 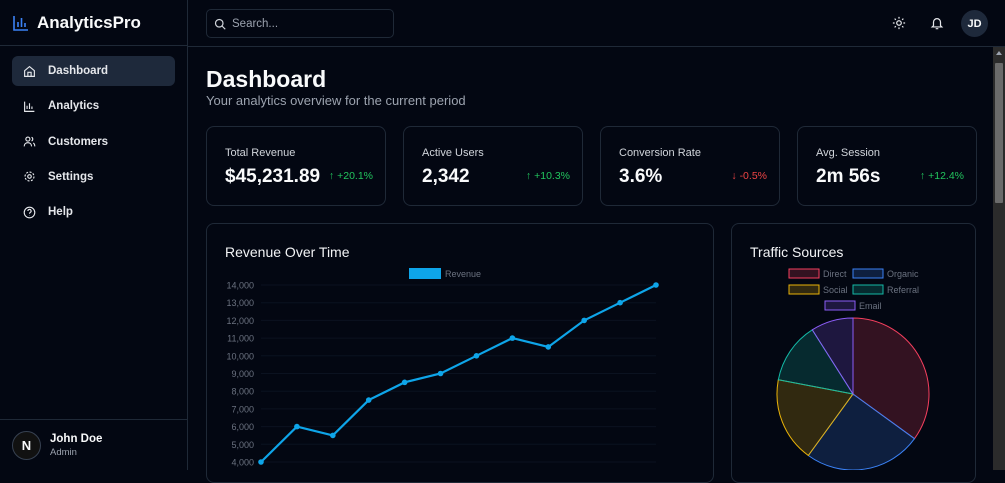 What do you see at coordinates (899, 23) in the screenshot?
I see `theme-toggle-sun-icon` at bounding box center [899, 23].